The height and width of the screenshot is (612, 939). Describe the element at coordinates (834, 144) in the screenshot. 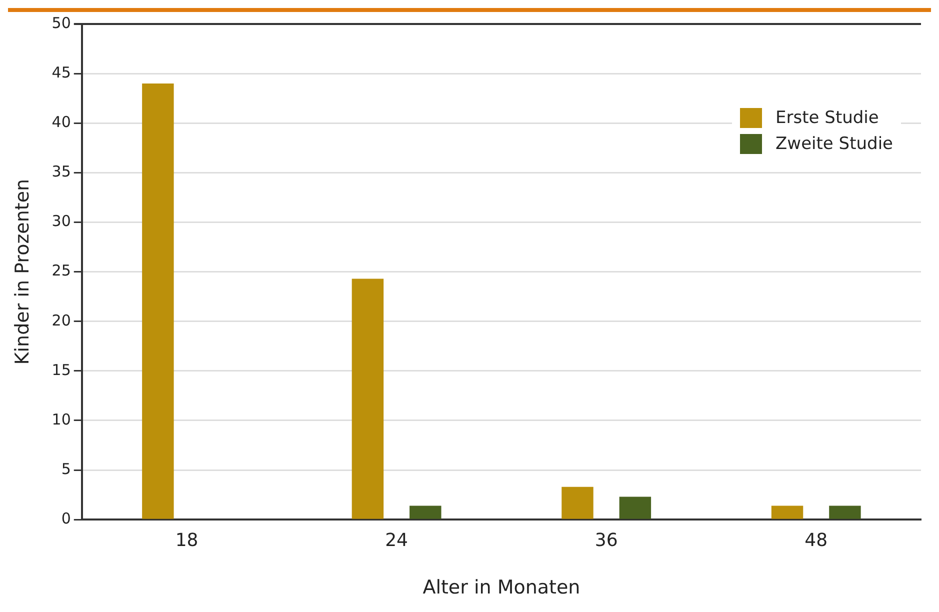

I see `legend-label: Zweite Studie` at that location.